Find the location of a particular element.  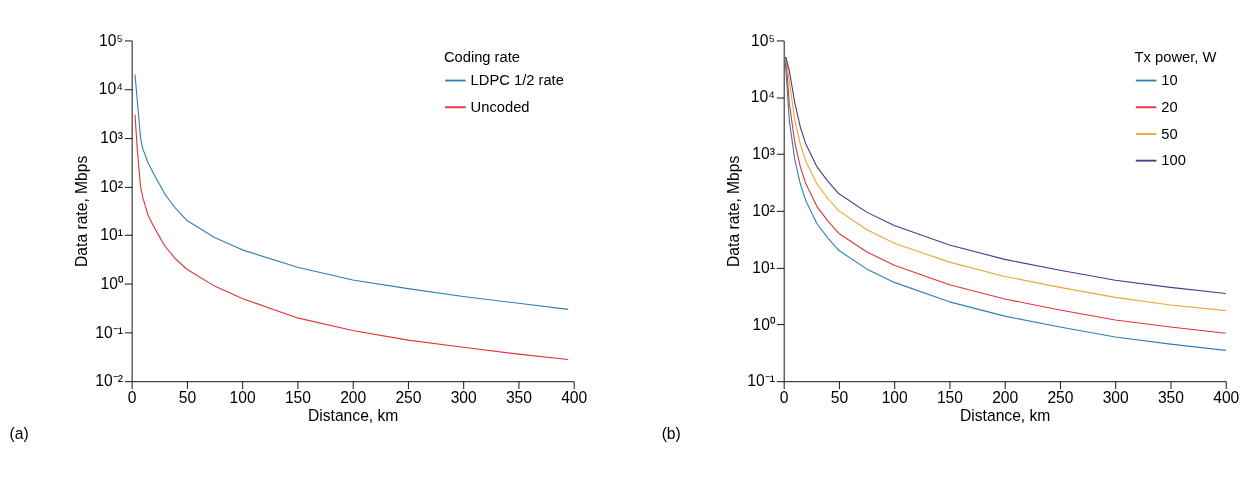

legend-title: Coding rate is located at coordinates (481, 56).